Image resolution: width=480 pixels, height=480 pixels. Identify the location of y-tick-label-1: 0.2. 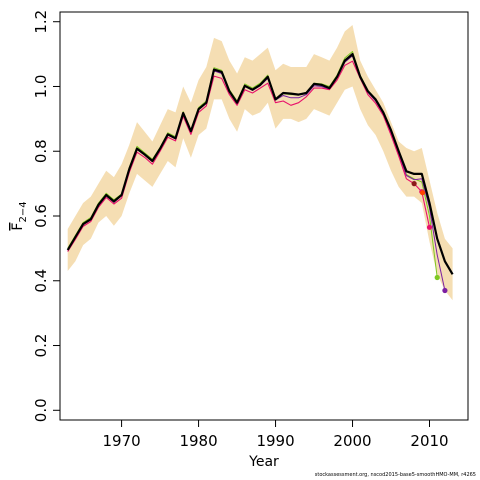
(41, 346).